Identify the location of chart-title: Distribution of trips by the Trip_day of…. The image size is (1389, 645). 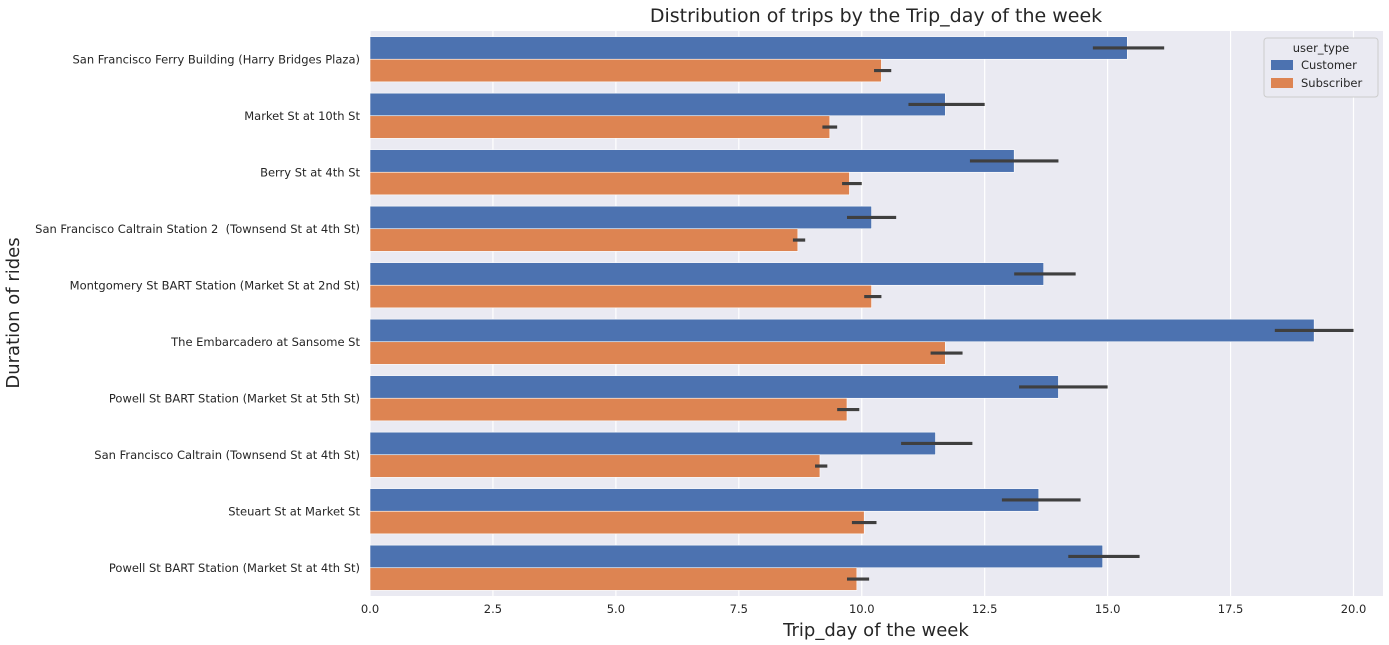
(876, 16).